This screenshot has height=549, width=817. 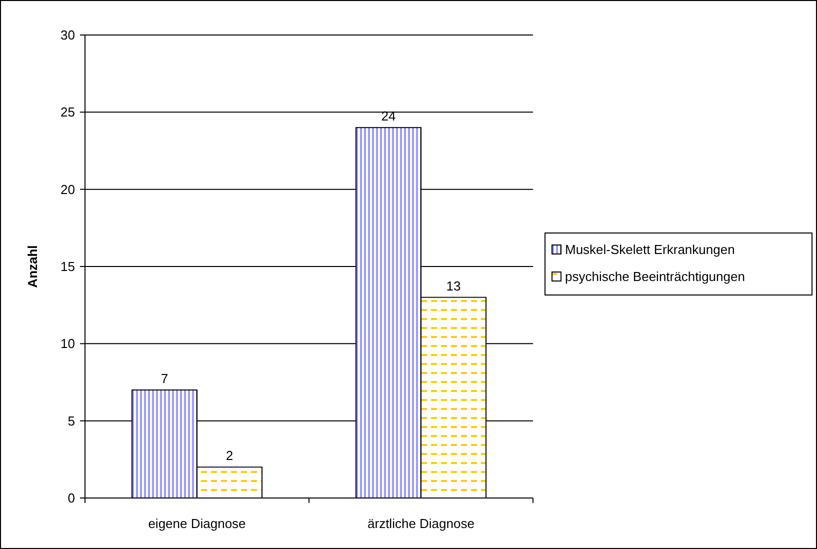 I want to click on y-tick-label: 15, so click(x=67, y=266).